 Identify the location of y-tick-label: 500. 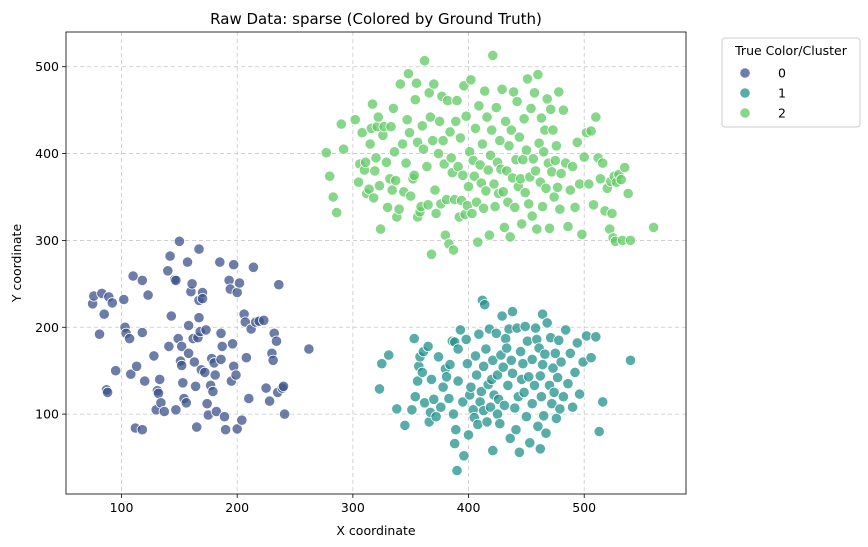
(47, 66).